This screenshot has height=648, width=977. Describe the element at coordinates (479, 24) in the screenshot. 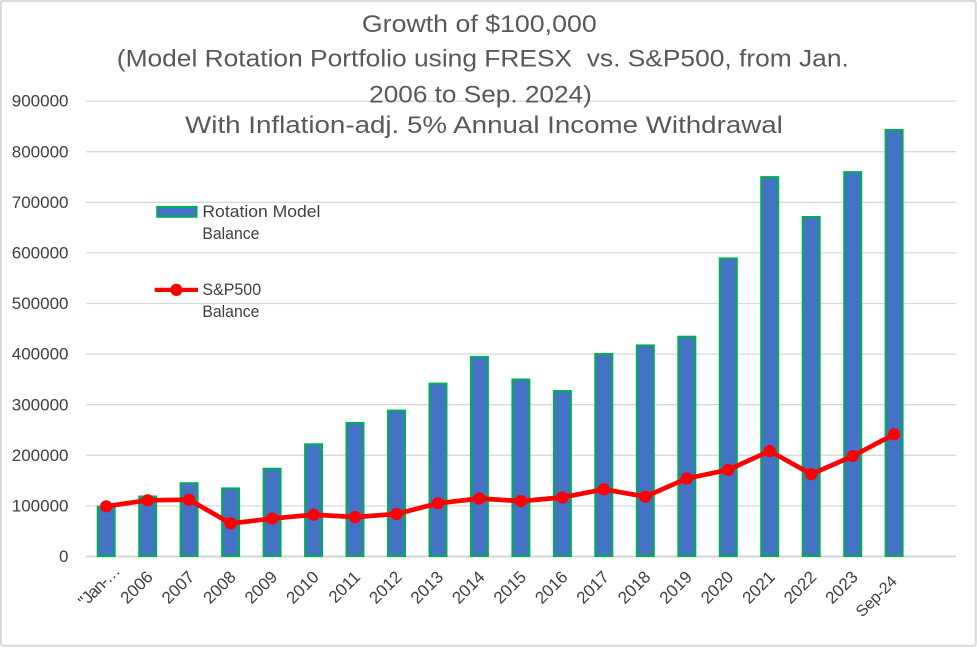

I see `svg-text: Growth of $100,000` at that location.